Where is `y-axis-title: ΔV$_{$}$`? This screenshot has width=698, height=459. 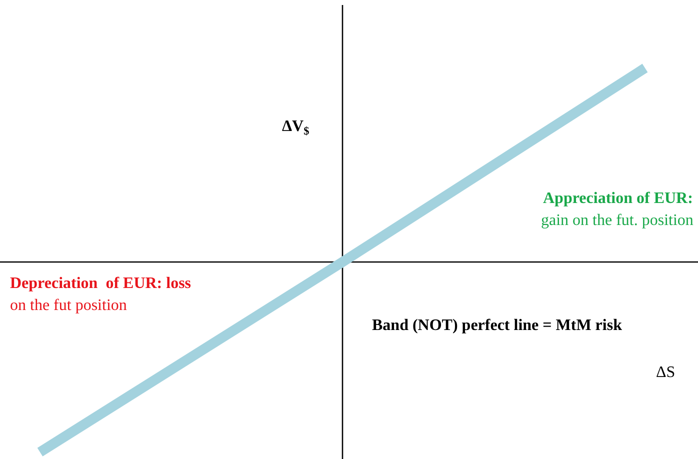
y-axis-title: ΔV$_{$}$ is located at coordinates (296, 128).